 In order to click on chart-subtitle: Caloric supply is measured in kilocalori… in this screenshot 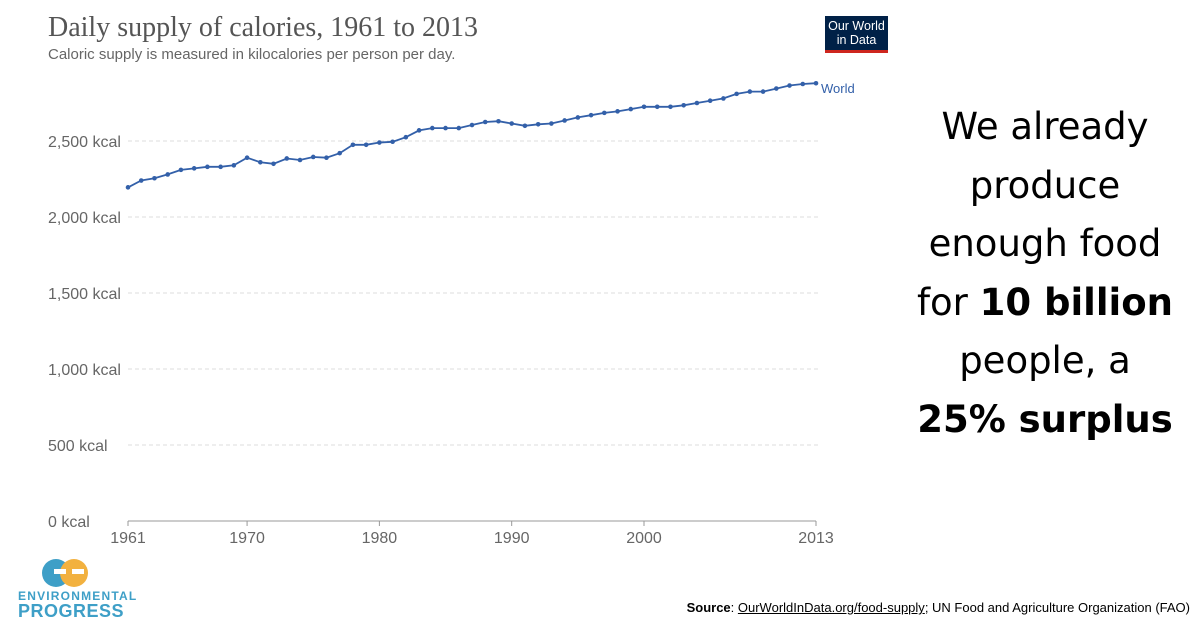, I will do `click(252, 54)`.